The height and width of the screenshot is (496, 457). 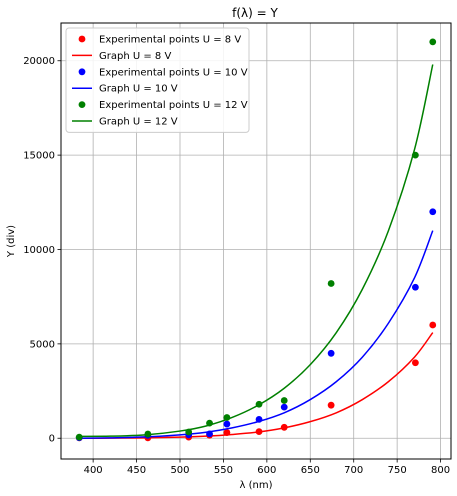 I want to click on x-tick-label: 600, so click(x=266, y=470).